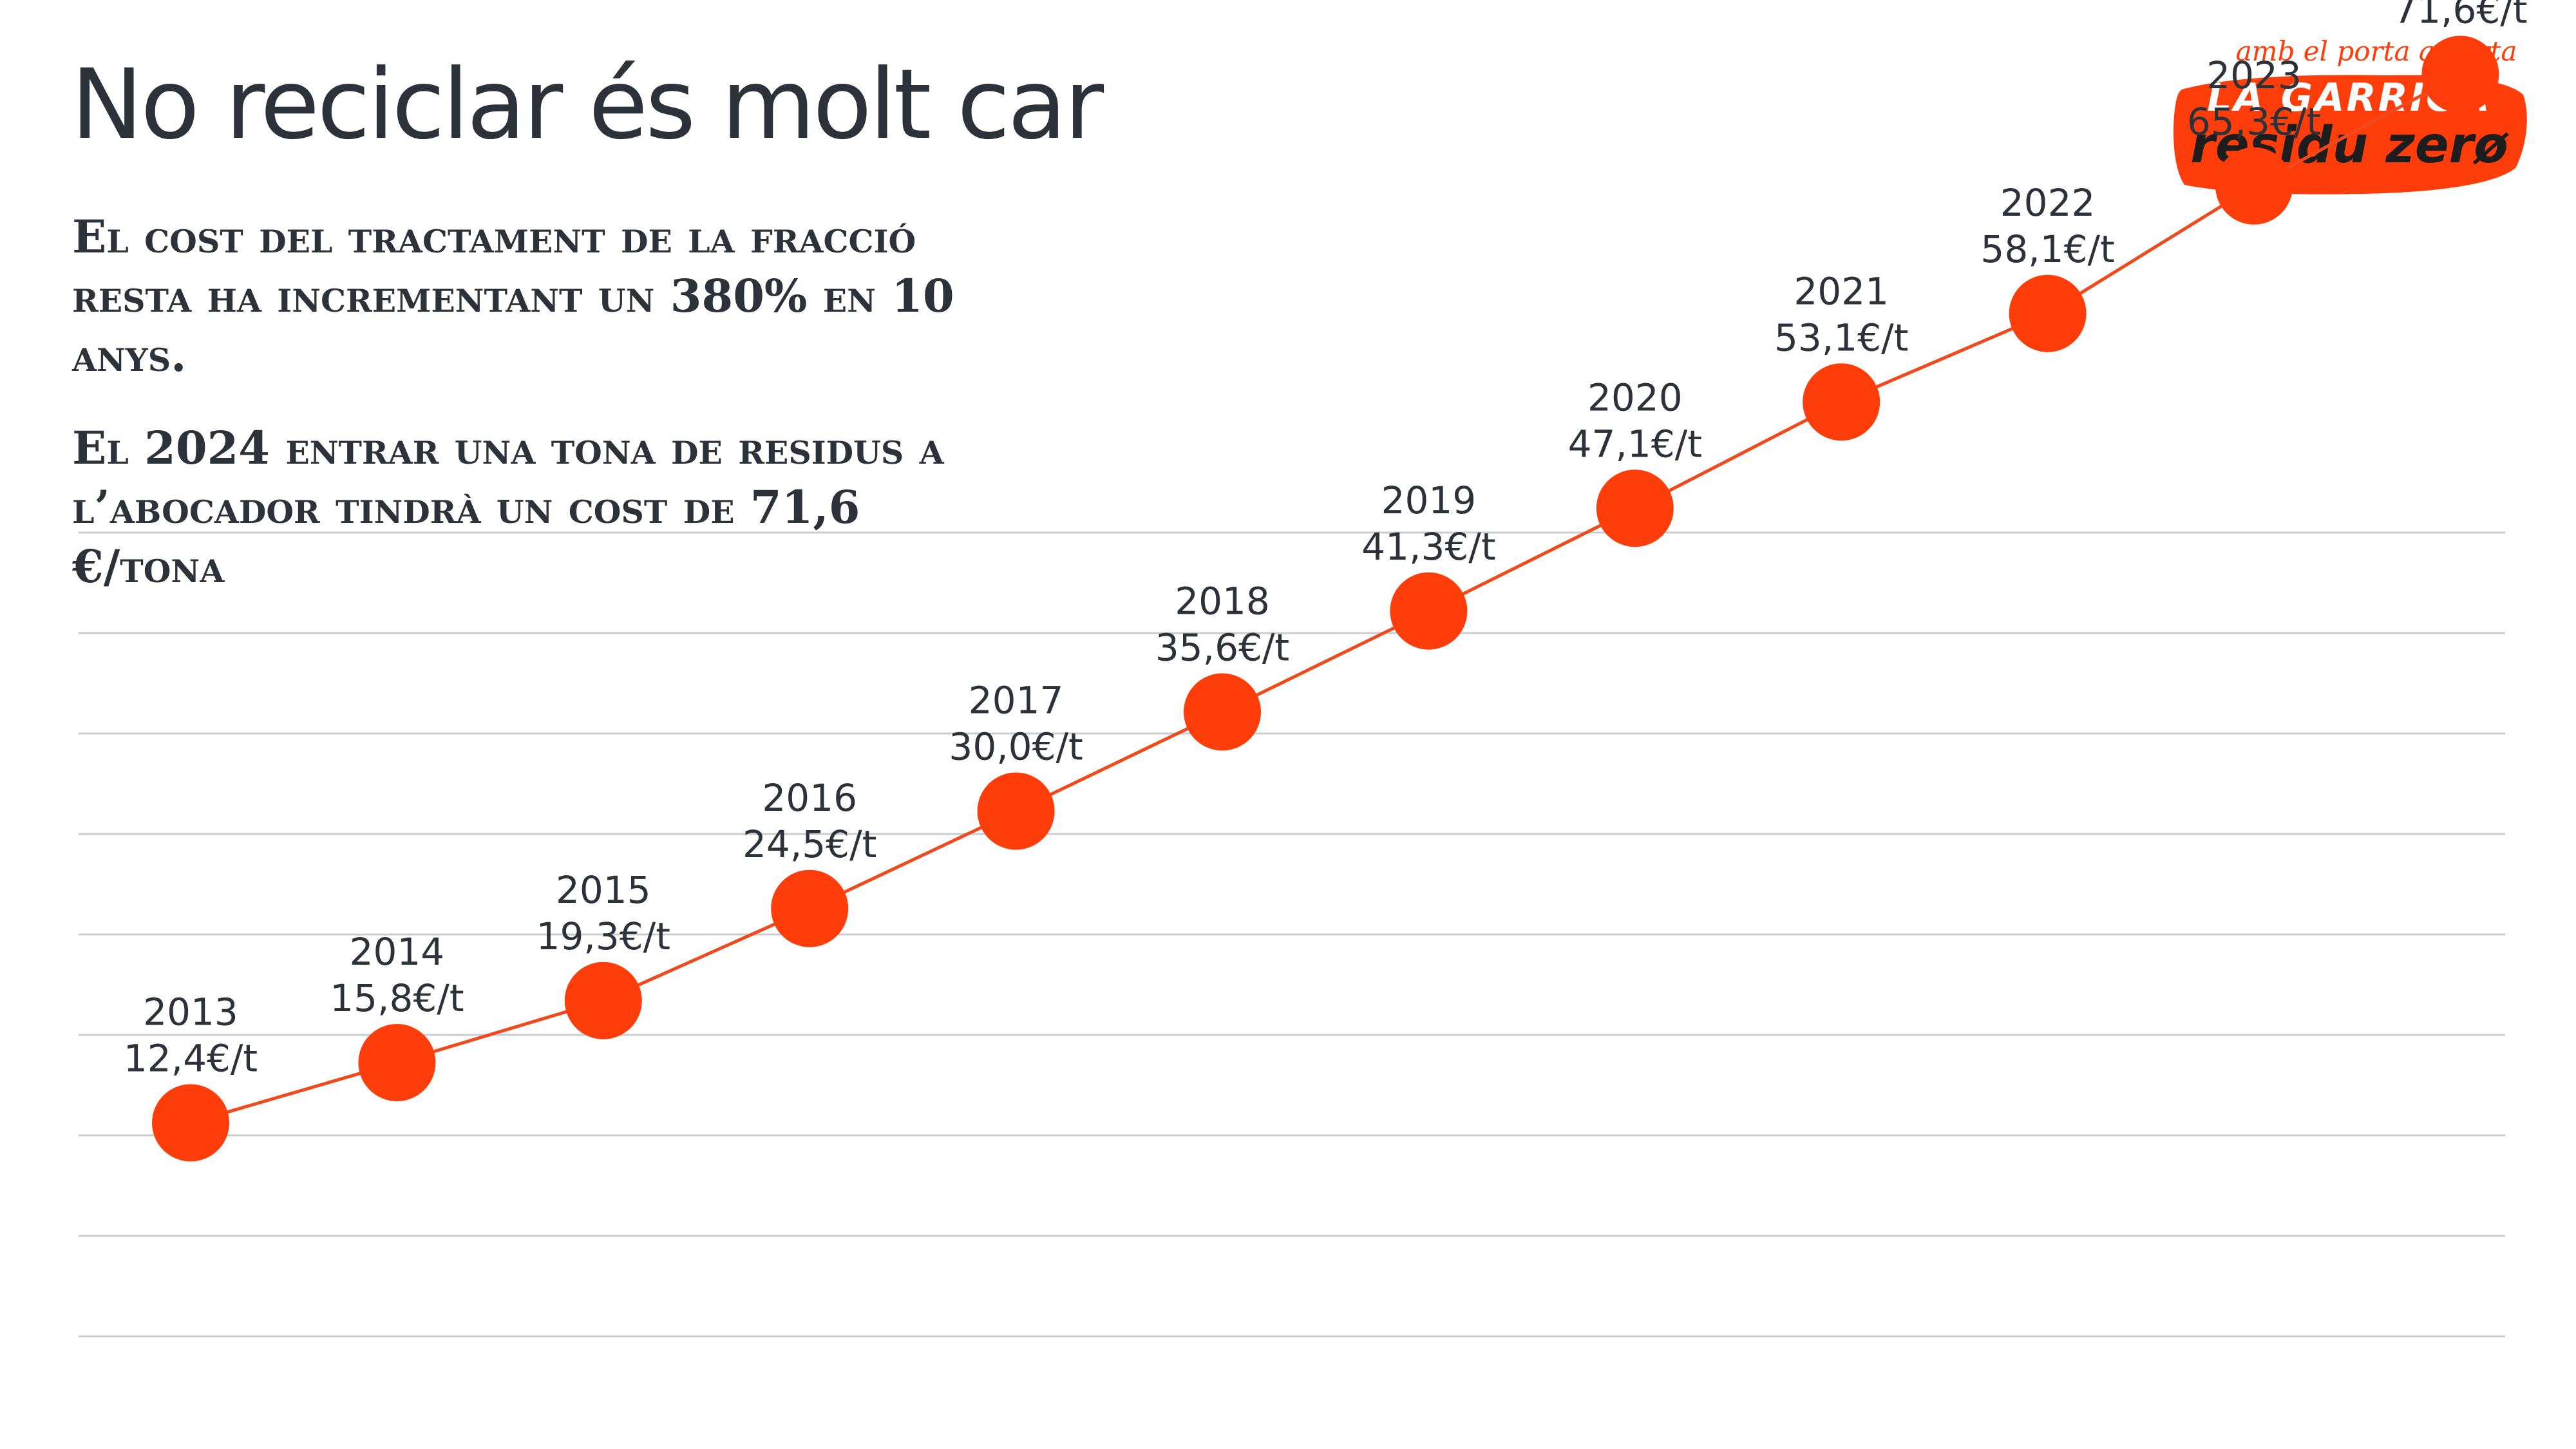  Describe the element at coordinates (1841, 337) in the screenshot. I see `value-label-2021: 53,1€/t` at that location.